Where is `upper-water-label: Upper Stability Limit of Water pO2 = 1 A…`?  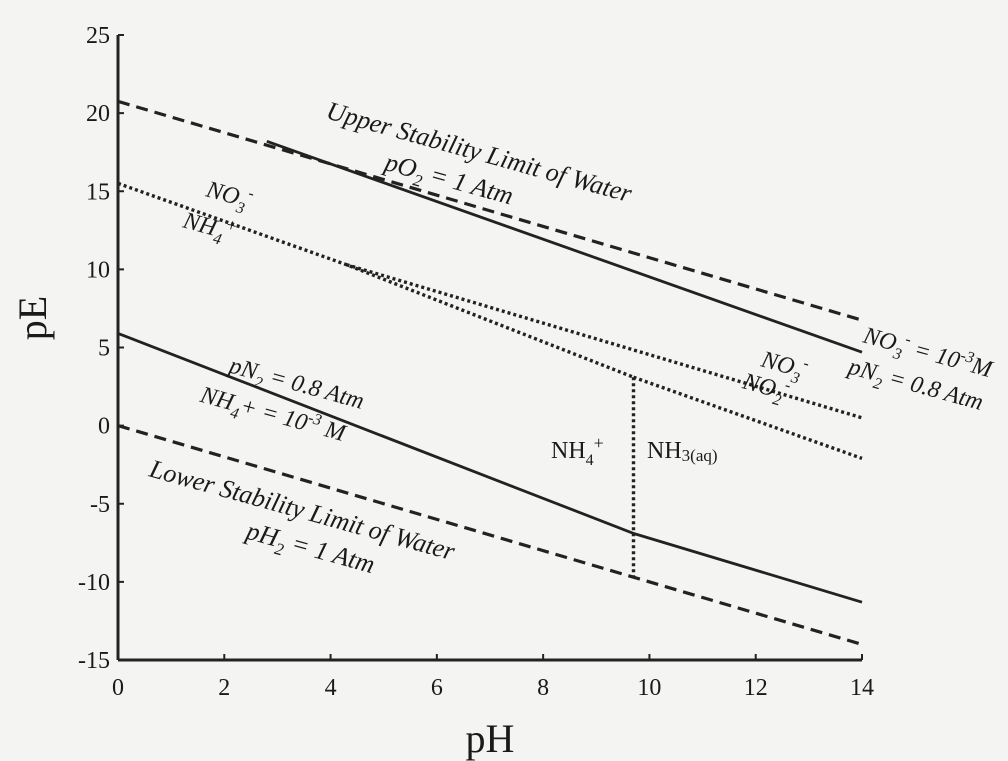
upper-water-label: Upper Stability Limit of Water pO2 = 1 A… is located at coordinates (479, 153).